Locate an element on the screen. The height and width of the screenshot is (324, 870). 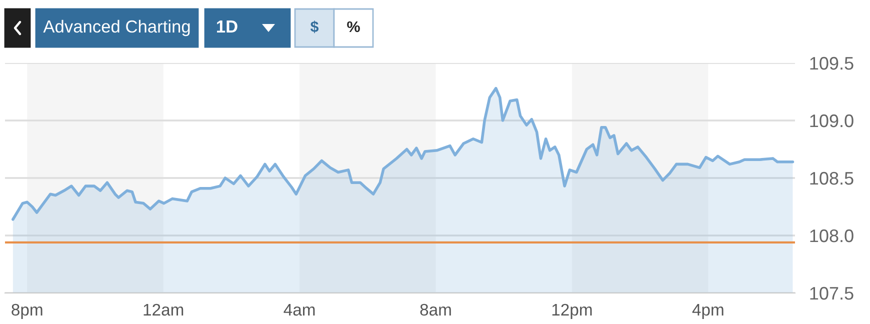
y-tick-label: 108.5 is located at coordinates (832, 178).